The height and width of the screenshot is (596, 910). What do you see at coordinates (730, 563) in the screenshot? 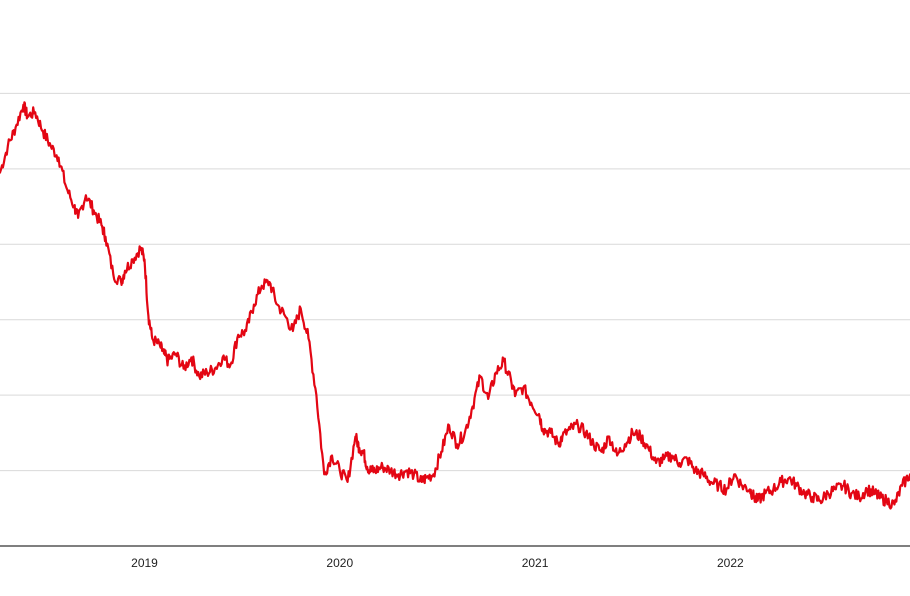
I see `x-tick-label-2022: 2022` at bounding box center [730, 563].